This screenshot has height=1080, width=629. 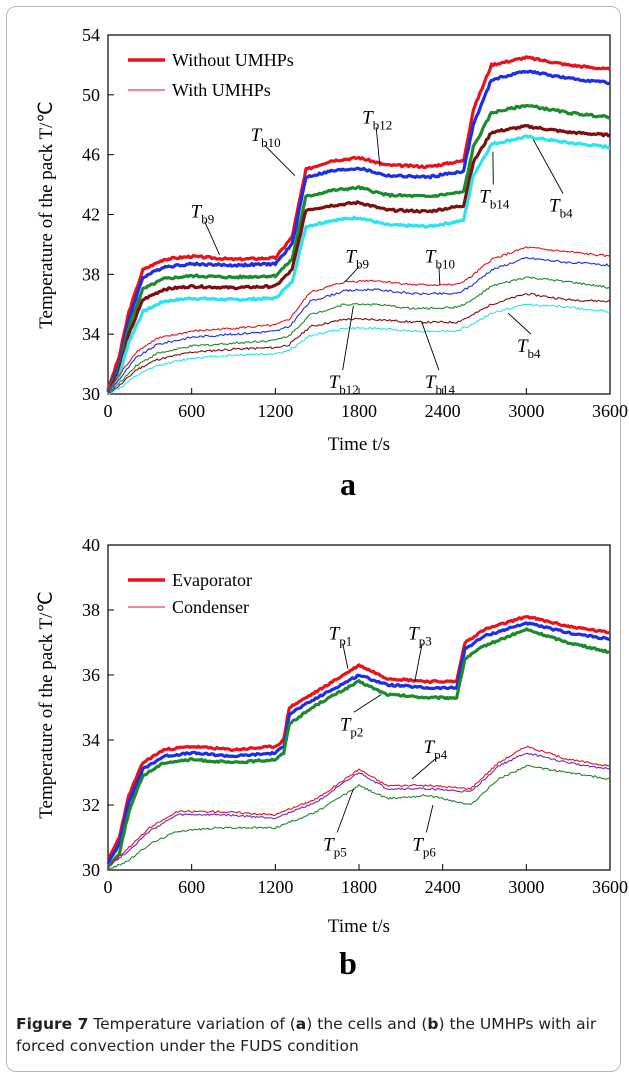 I want to click on y-tick-label: 50, so click(x=91, y=95).